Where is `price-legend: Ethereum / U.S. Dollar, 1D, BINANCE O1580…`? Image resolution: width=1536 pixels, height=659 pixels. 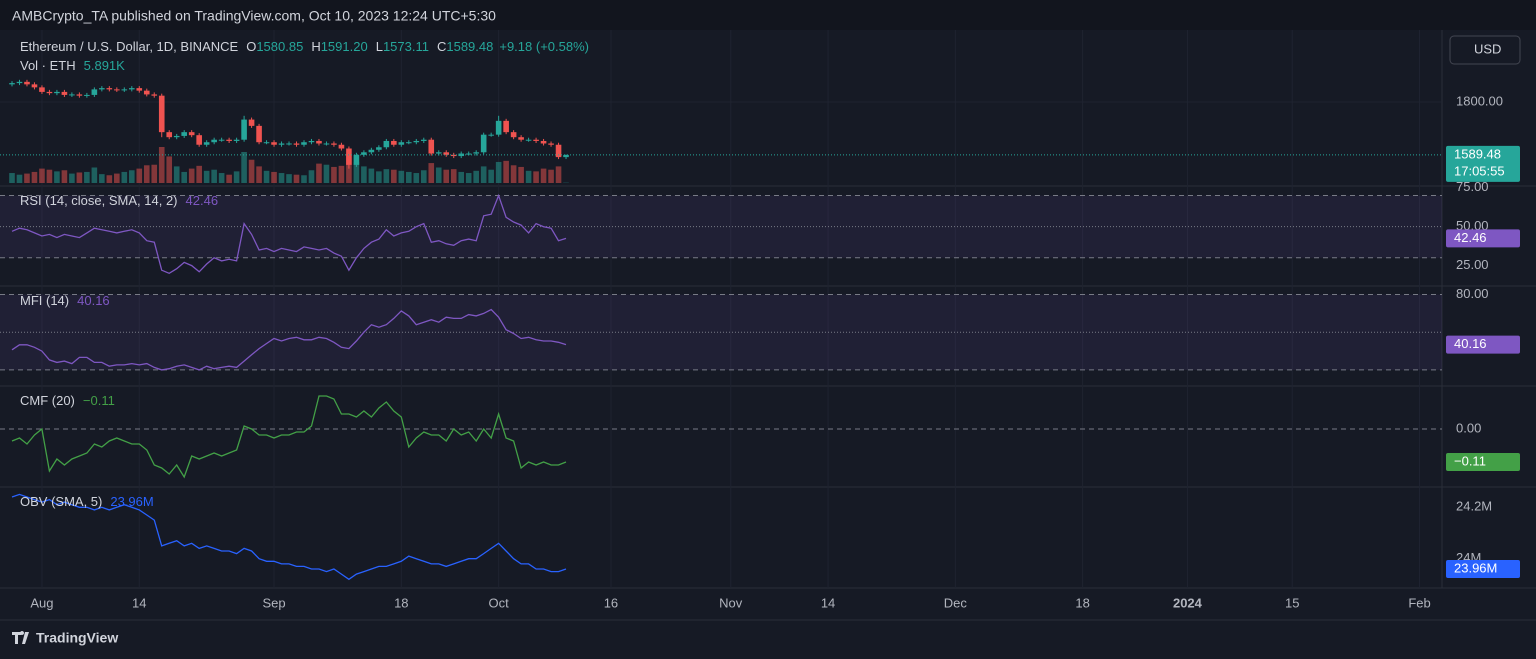
price-legend: Ethereum / U.S. Dollar, 1D, BINANCE O1580… is located at coordinates (304, 46).